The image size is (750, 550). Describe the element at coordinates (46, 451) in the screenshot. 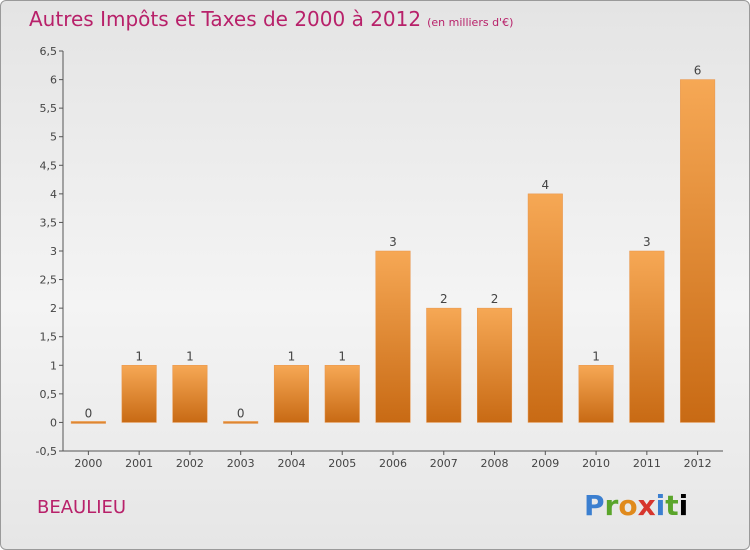

I see `y-tick-label: -0,5` at that location.